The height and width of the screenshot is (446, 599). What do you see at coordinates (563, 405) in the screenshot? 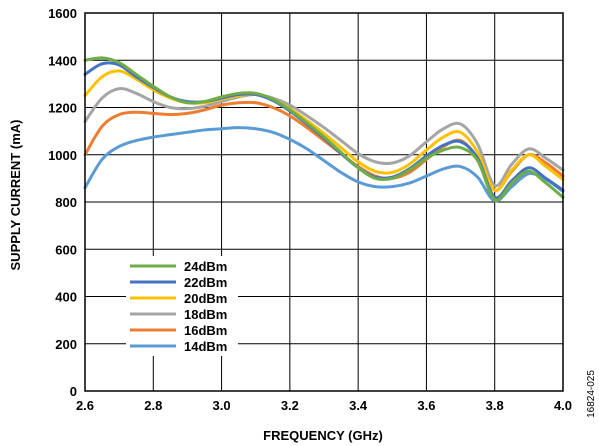
I see `x-tick-label: 4.0` at bounding box center [563, 405].